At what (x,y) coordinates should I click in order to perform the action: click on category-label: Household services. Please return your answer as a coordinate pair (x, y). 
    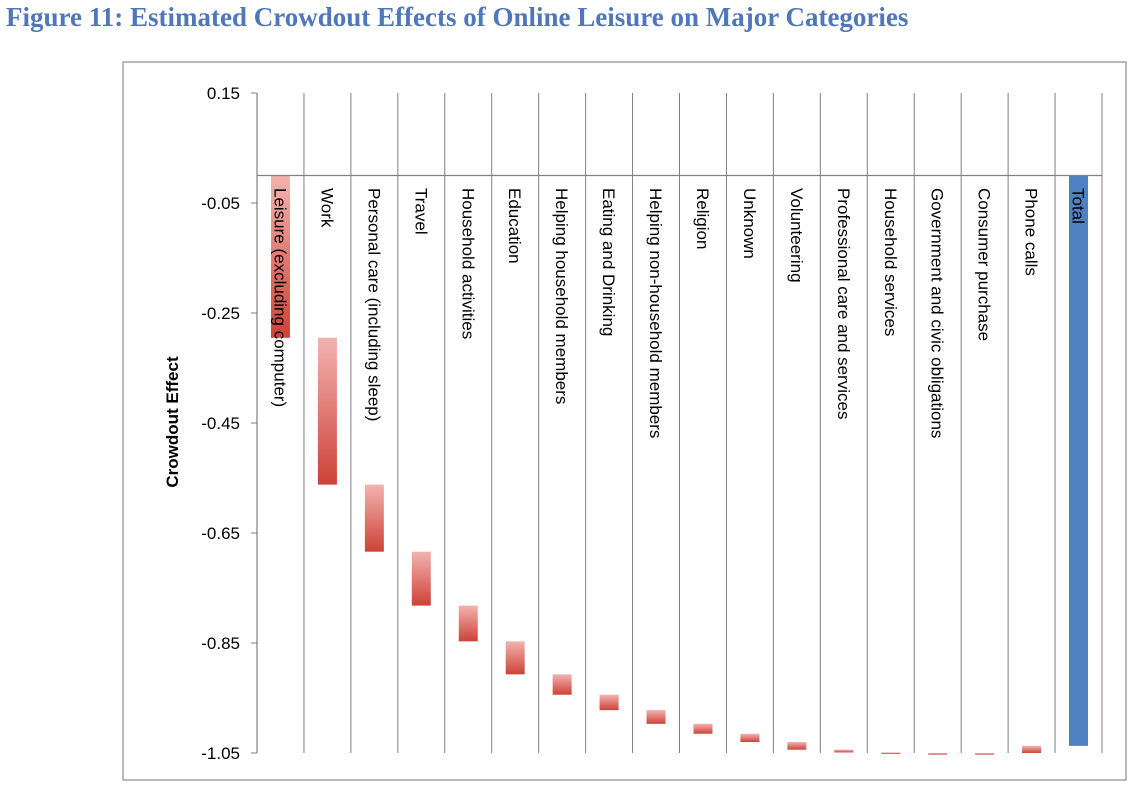
    Looking at the image, I should click on (890, 262).